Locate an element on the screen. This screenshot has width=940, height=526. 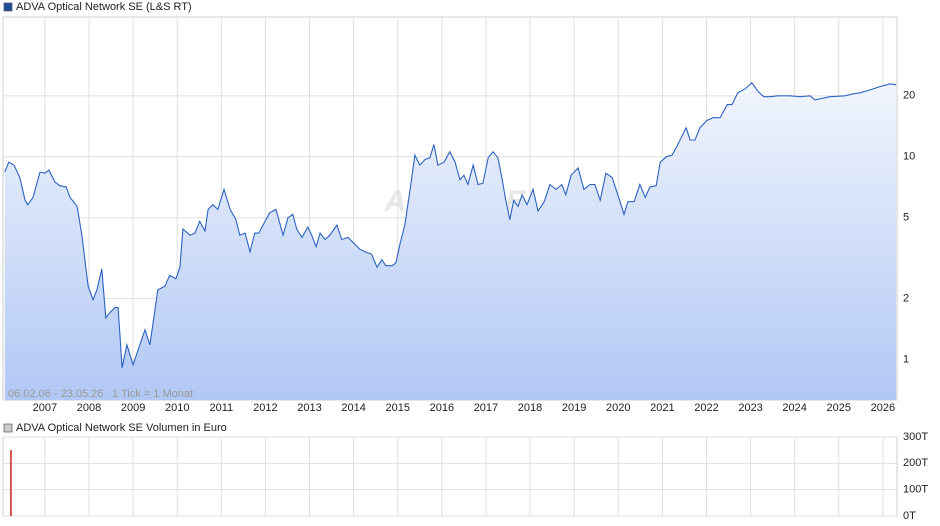
x-tick-label: 2013 is located at coordinates (309, 408).